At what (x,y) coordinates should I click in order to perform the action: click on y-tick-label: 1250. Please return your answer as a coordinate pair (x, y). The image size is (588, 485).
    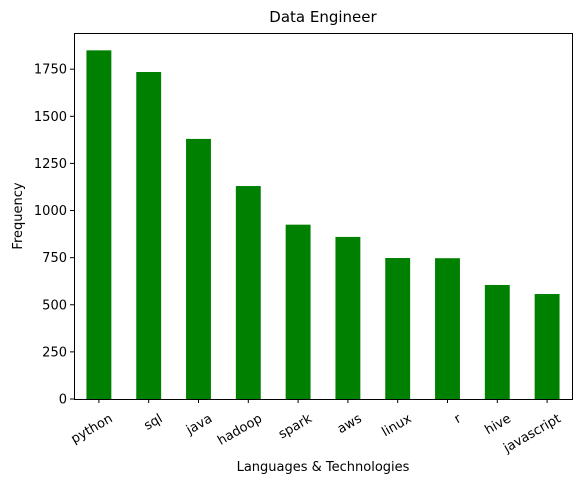
    Looking at the image, I should click on (50, 164).